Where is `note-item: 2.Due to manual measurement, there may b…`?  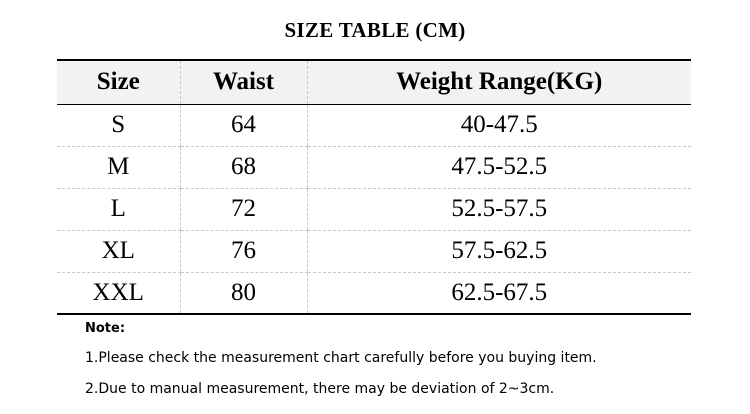 note-item: 2.Due to manual measurement, there may b… is located at coordinates (320, 389).